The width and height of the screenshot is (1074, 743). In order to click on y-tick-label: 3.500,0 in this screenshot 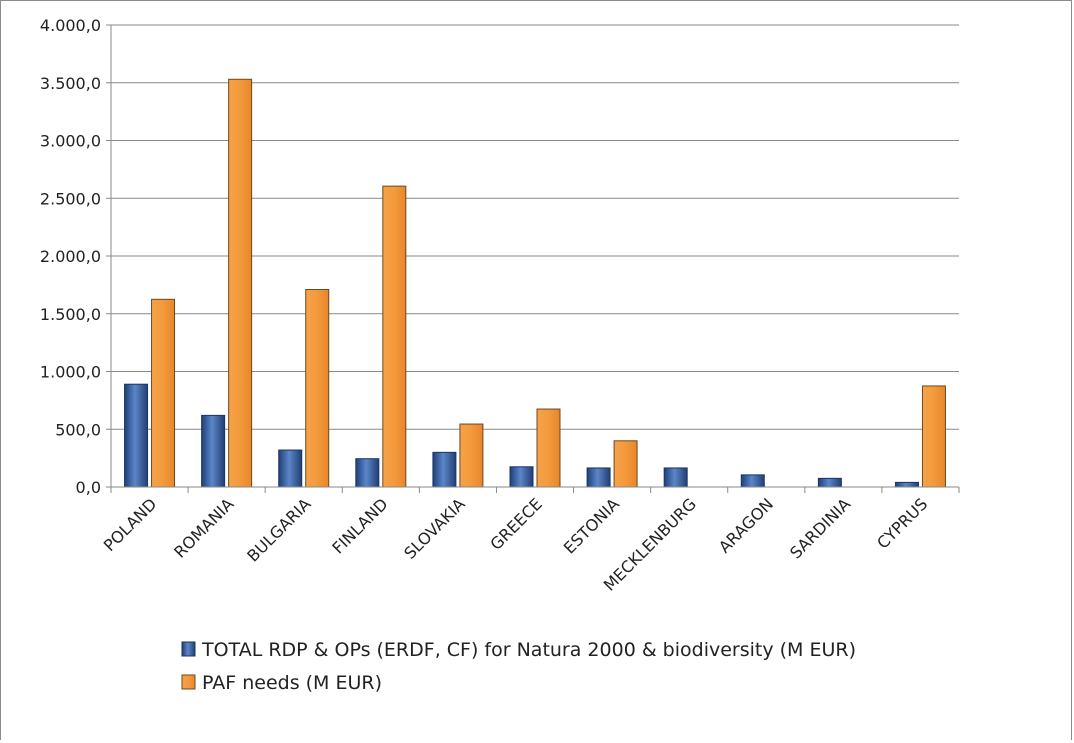, I will do `click(70, 83)`.